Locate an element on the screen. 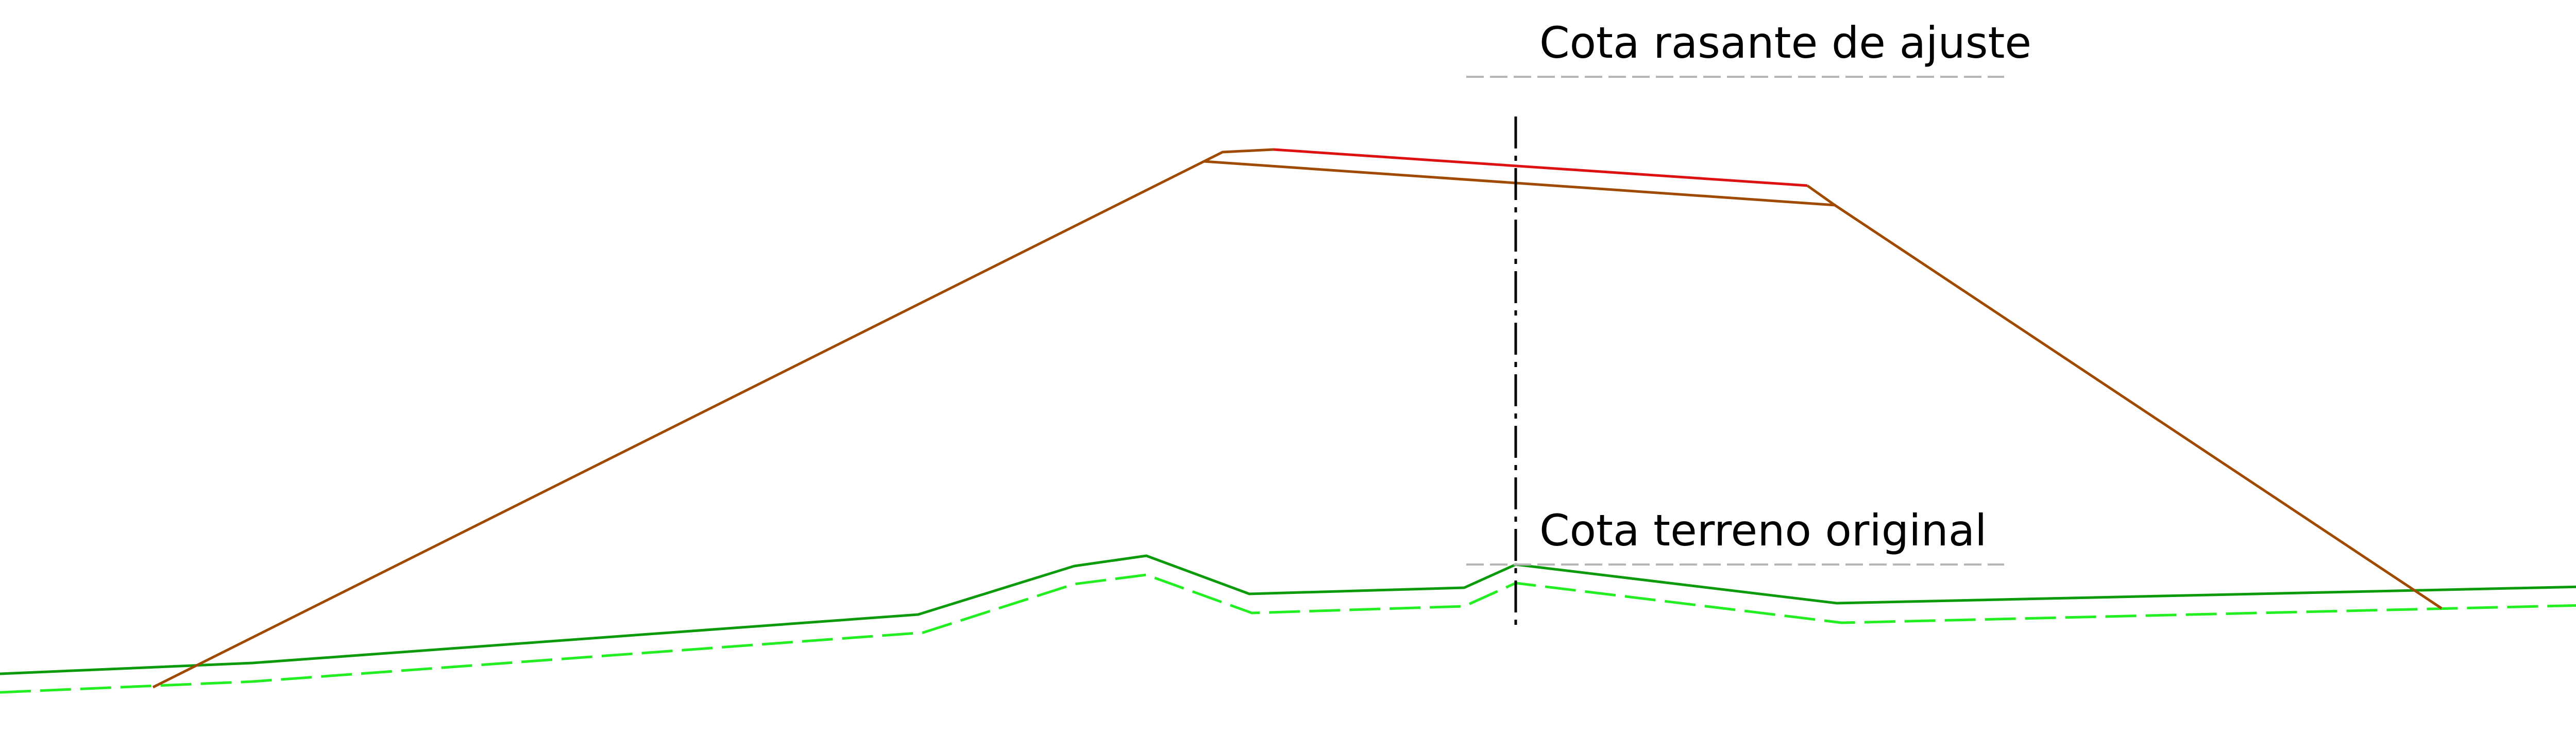  subgrade-line is located at coordinates (1520, 183).